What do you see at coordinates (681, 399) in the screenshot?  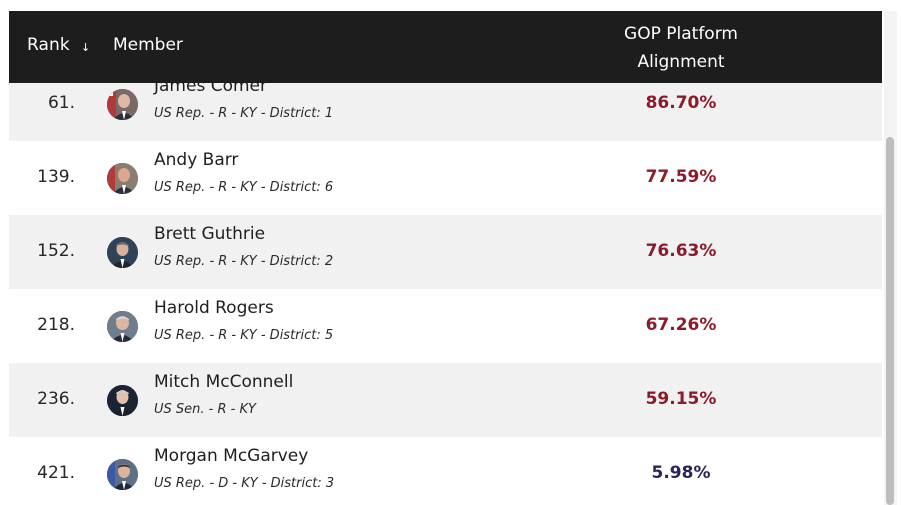 I see `alignment-percent: 59.15%` at bounding box center [681, 399].